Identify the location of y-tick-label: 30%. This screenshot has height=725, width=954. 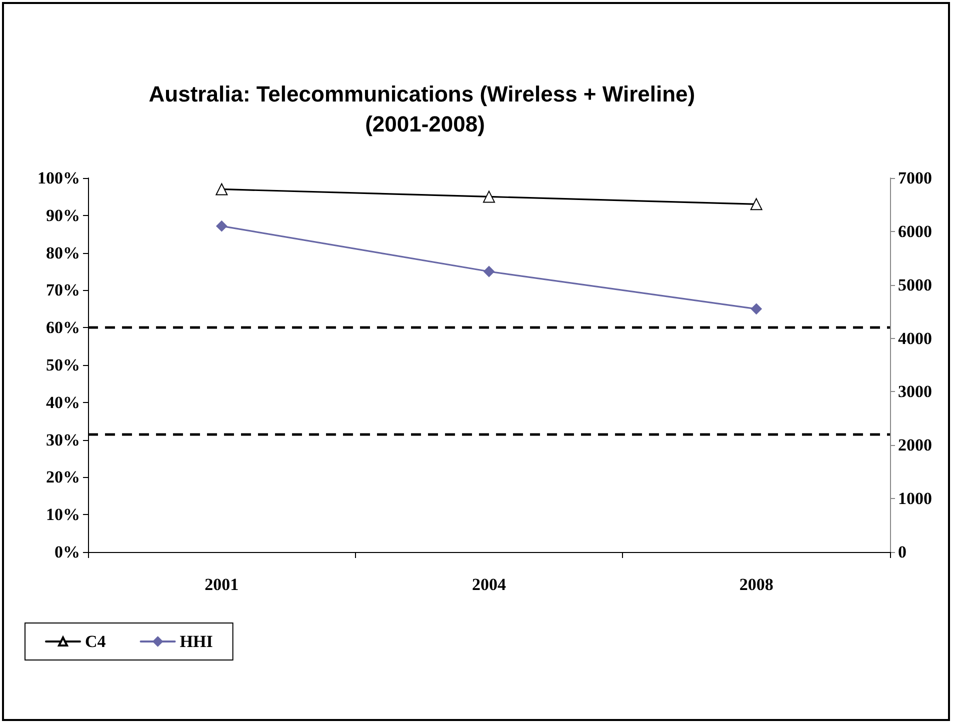
(63, 440).